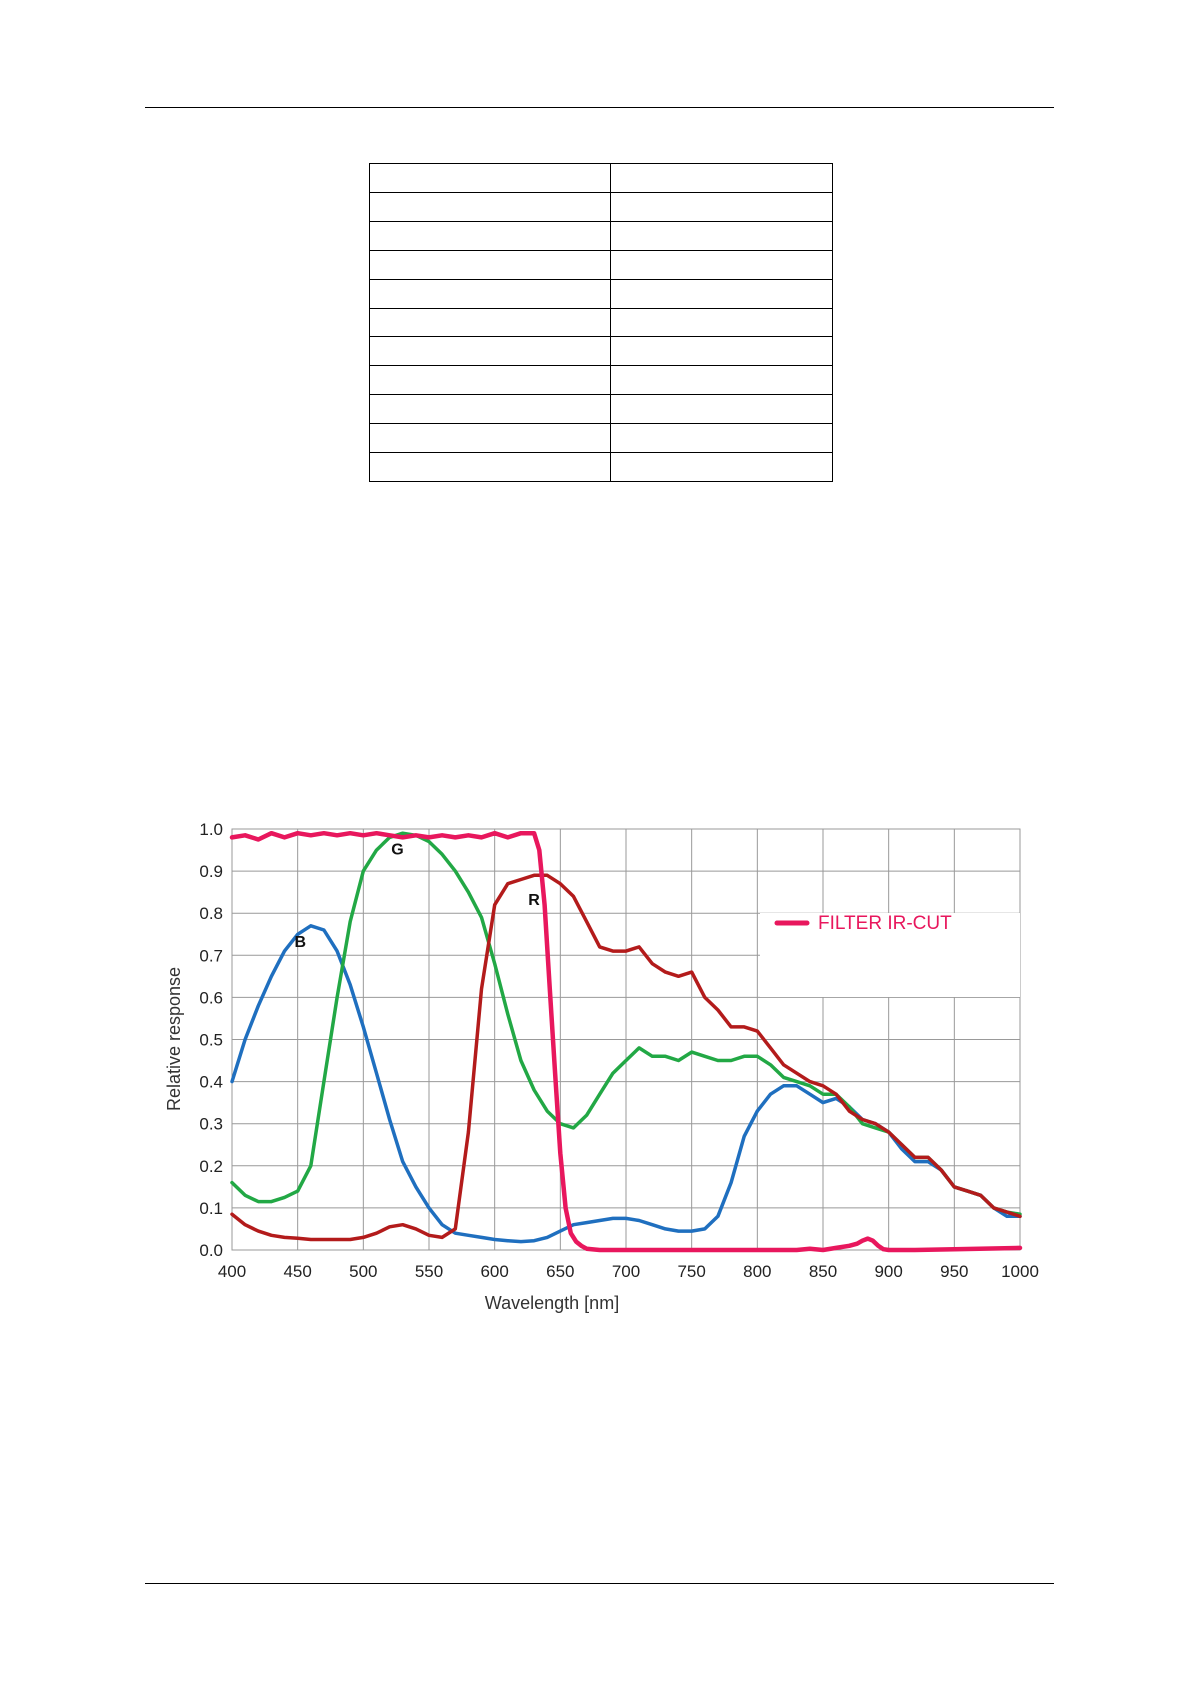 The image size is (1191, 1684). I want to click on x-tick-label: 650, so click(560, 1271).